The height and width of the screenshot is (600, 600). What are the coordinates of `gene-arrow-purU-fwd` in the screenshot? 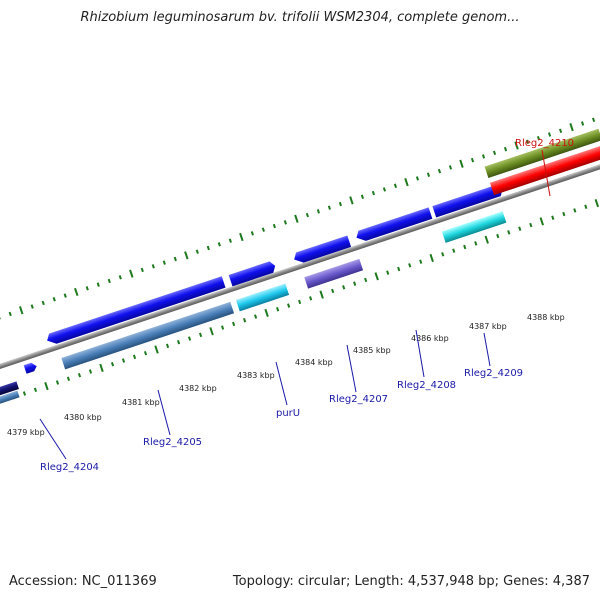 It's located at (252, 273).